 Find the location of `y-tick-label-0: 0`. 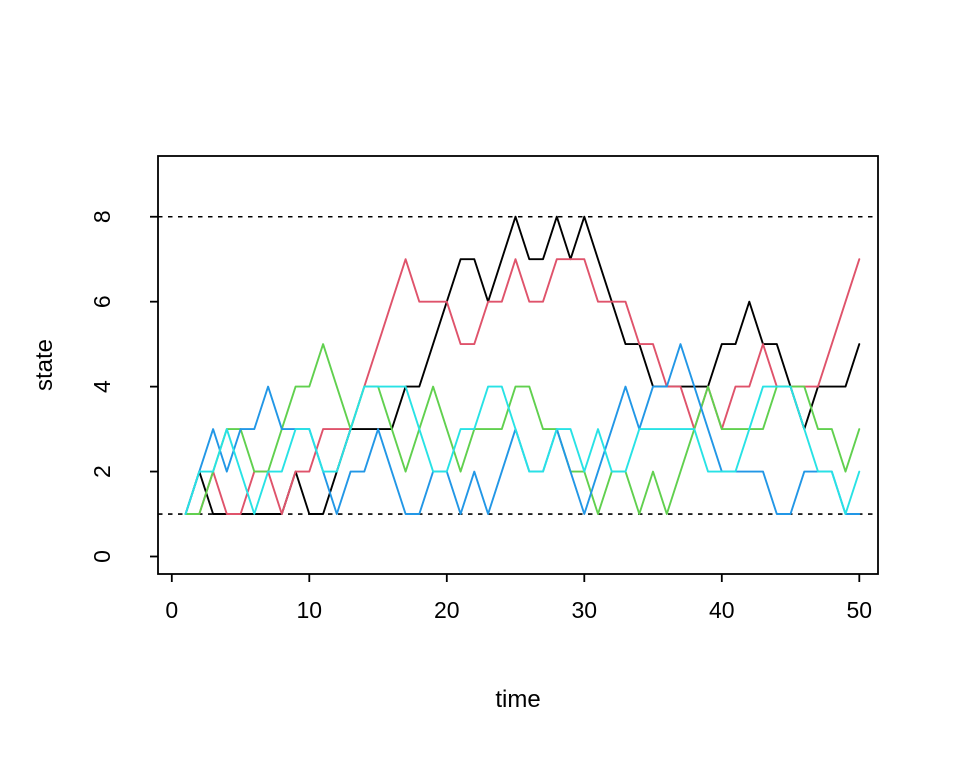

y-tick-label-0: 0 is located at coordinates (102, 556).